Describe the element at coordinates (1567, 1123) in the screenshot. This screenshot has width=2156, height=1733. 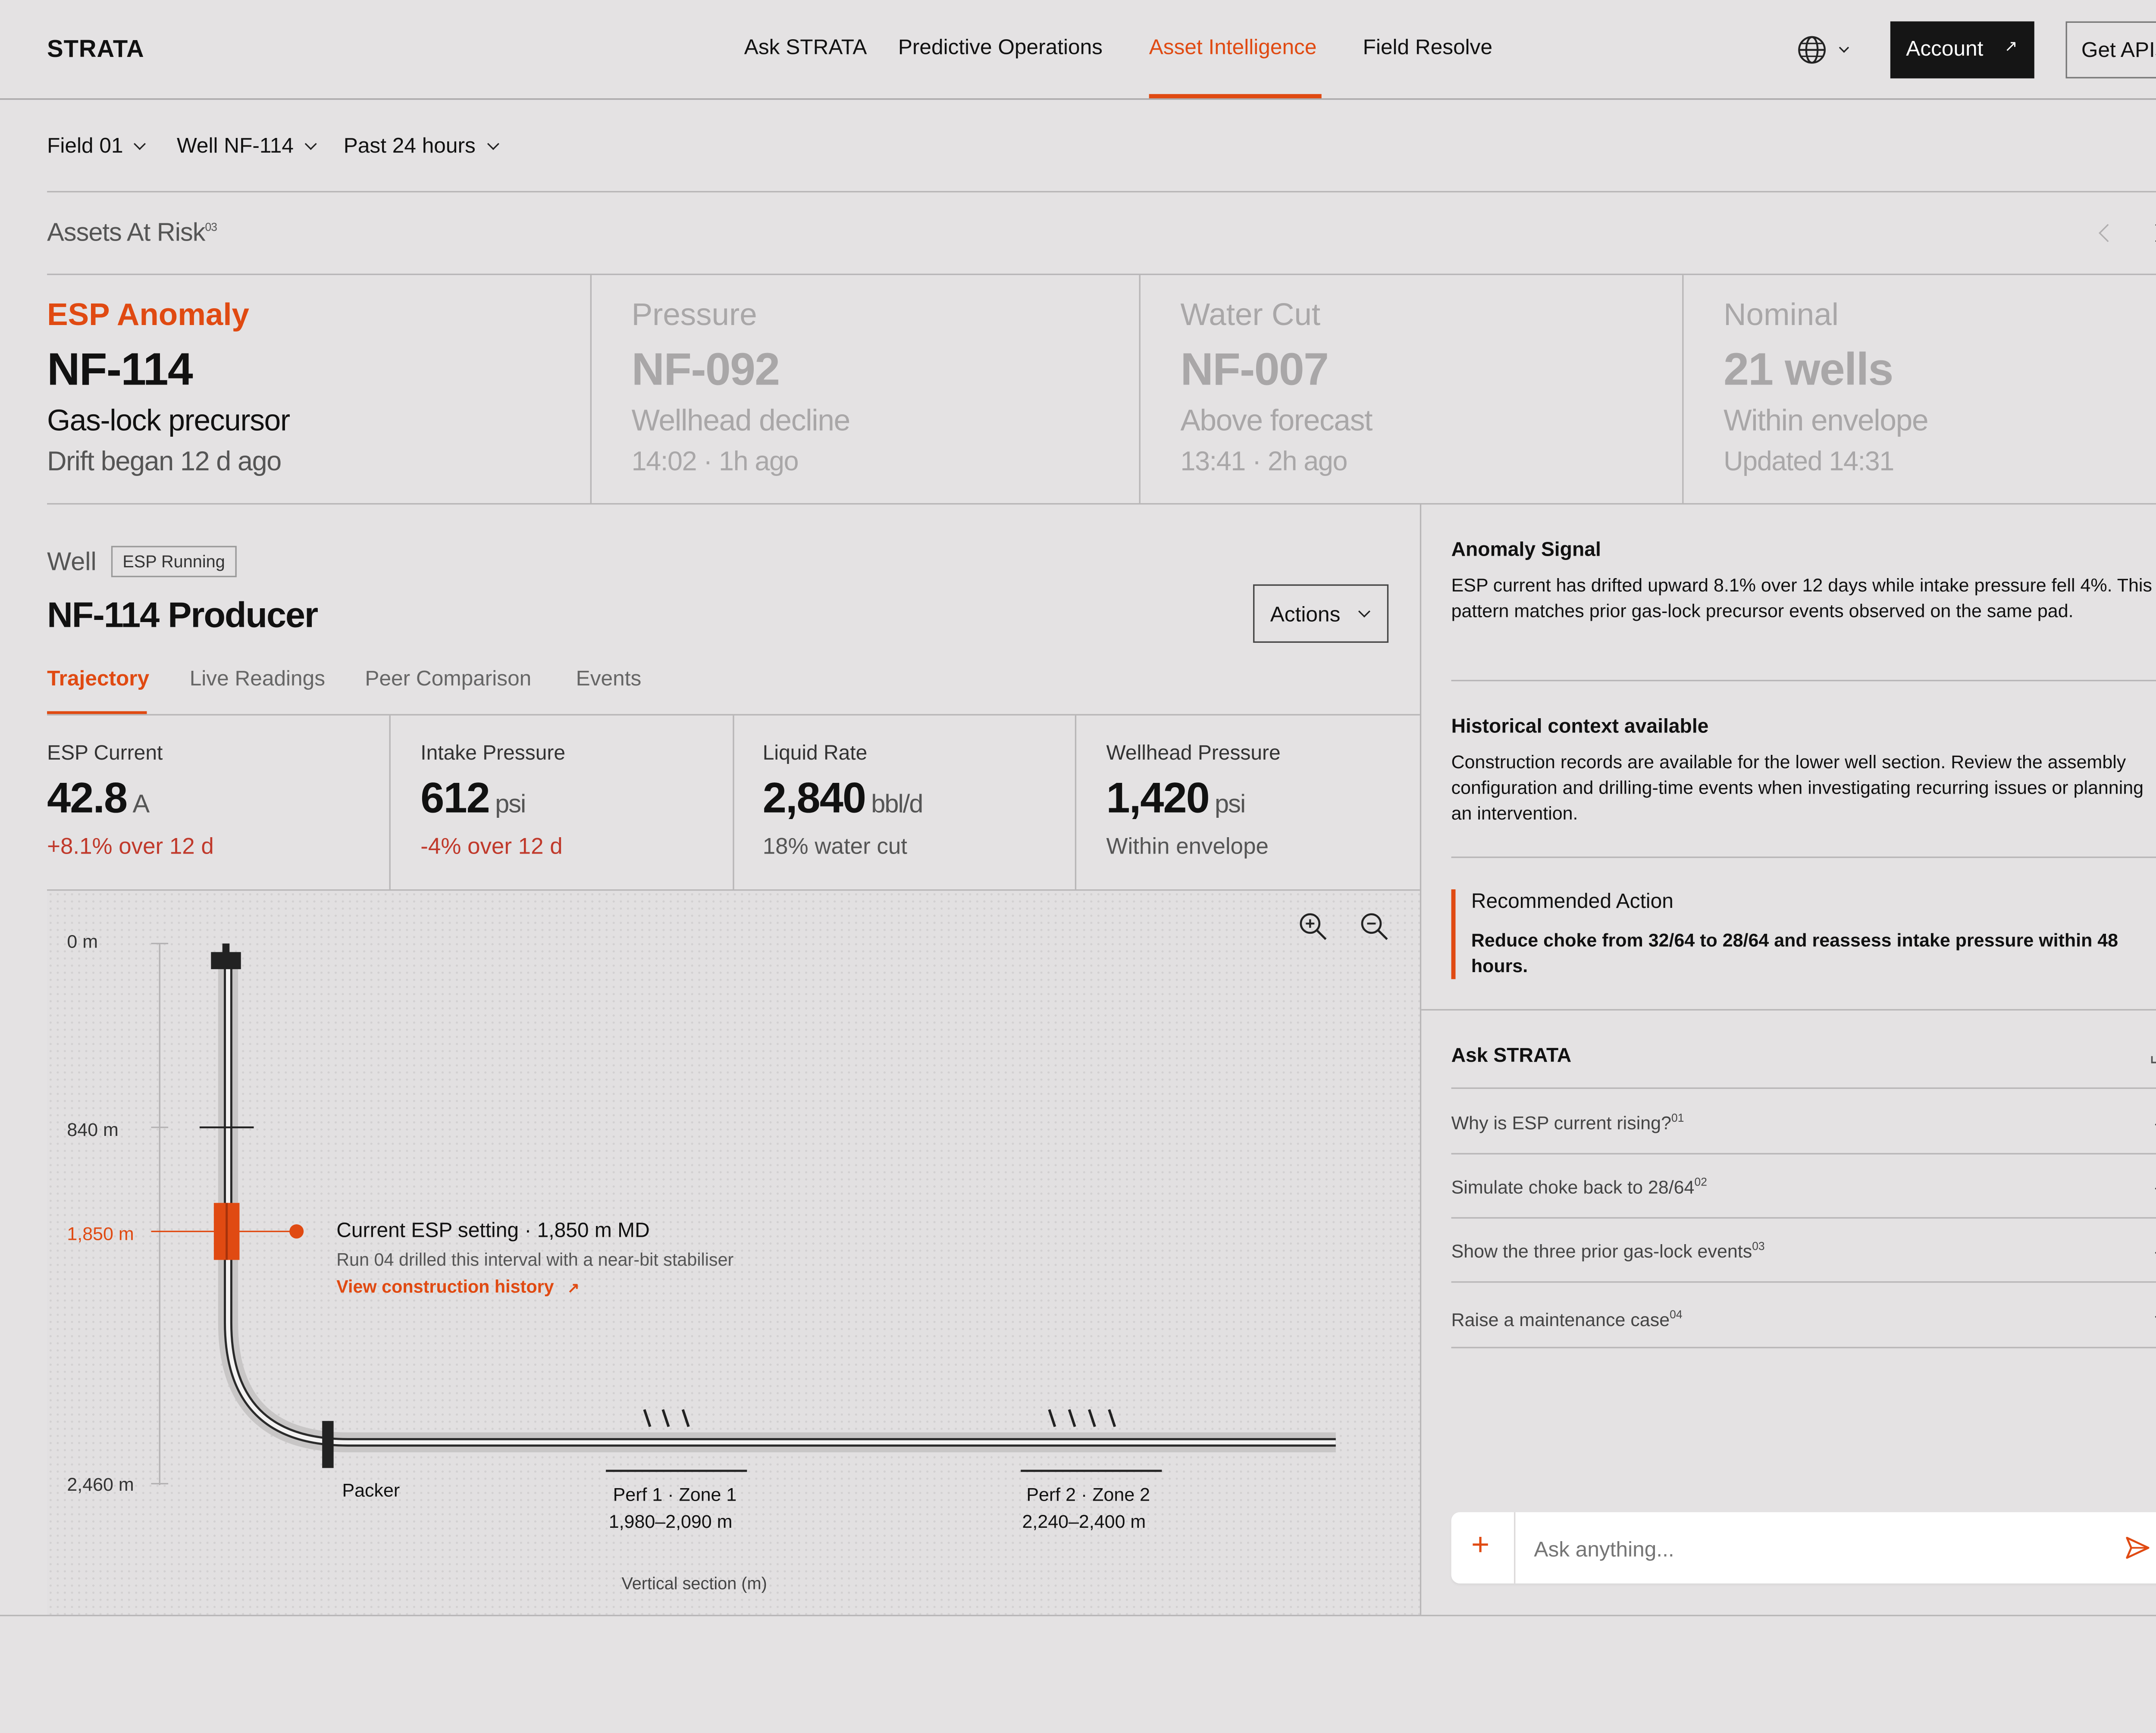
I see `question-text: Why is ESP current rising?01` at that location.